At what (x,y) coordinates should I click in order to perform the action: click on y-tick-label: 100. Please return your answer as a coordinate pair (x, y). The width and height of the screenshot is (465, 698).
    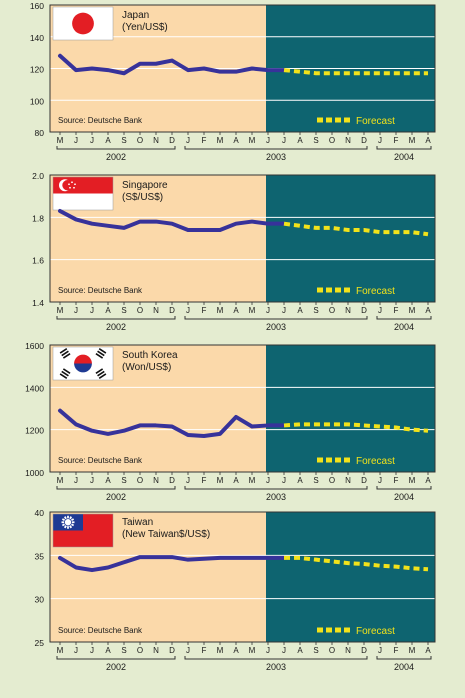
    Looking at the image, I should click on (37, 101).